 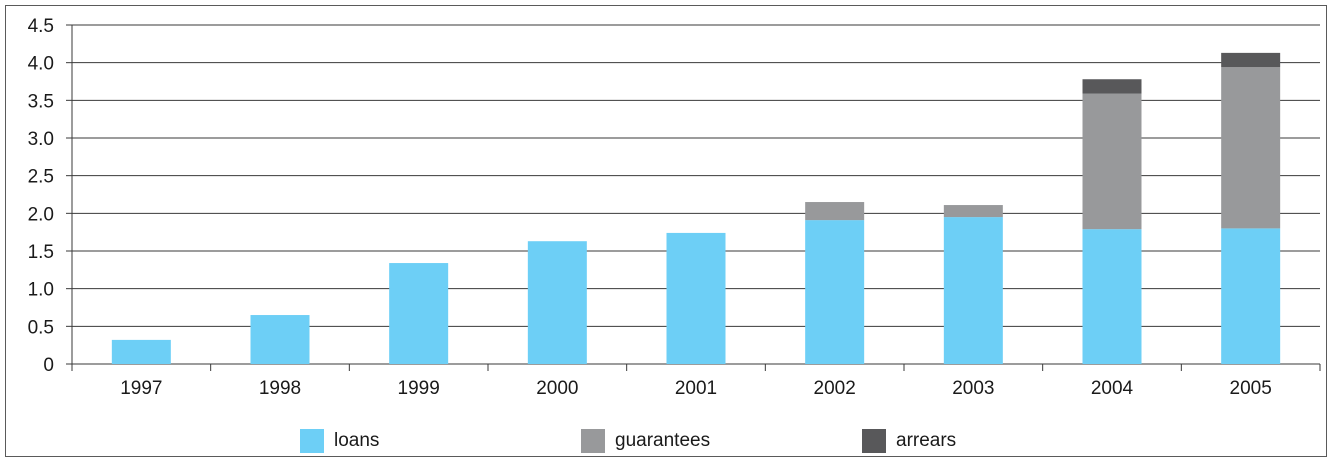 What do you see at coordinates (835, 388) in the screenshot?
I see `x-tick-label: 2002` at bounding box center [835, 388].